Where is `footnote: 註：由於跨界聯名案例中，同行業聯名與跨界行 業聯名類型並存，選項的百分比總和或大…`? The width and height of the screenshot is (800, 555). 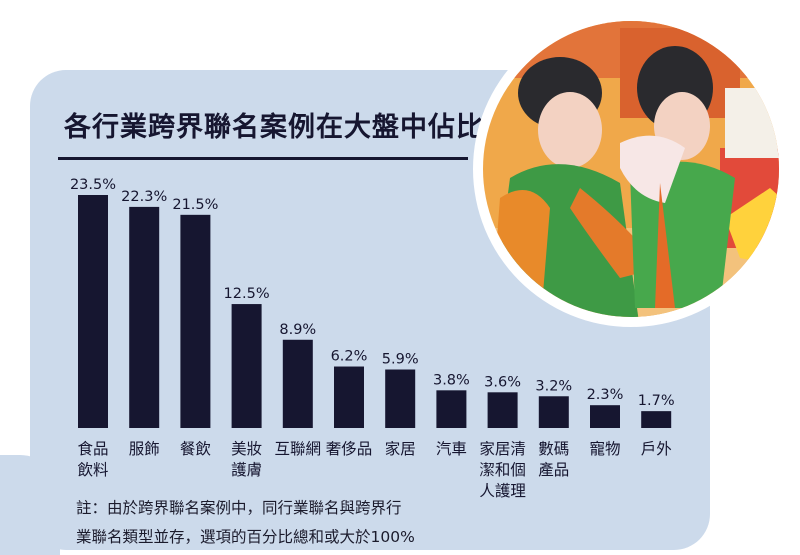
footnote: 註：由於跨界聯名案例中，同行業聯名與跨界行 業聯名類型並存，選項的百分比總和或大… is located at coordinates (286, 523).